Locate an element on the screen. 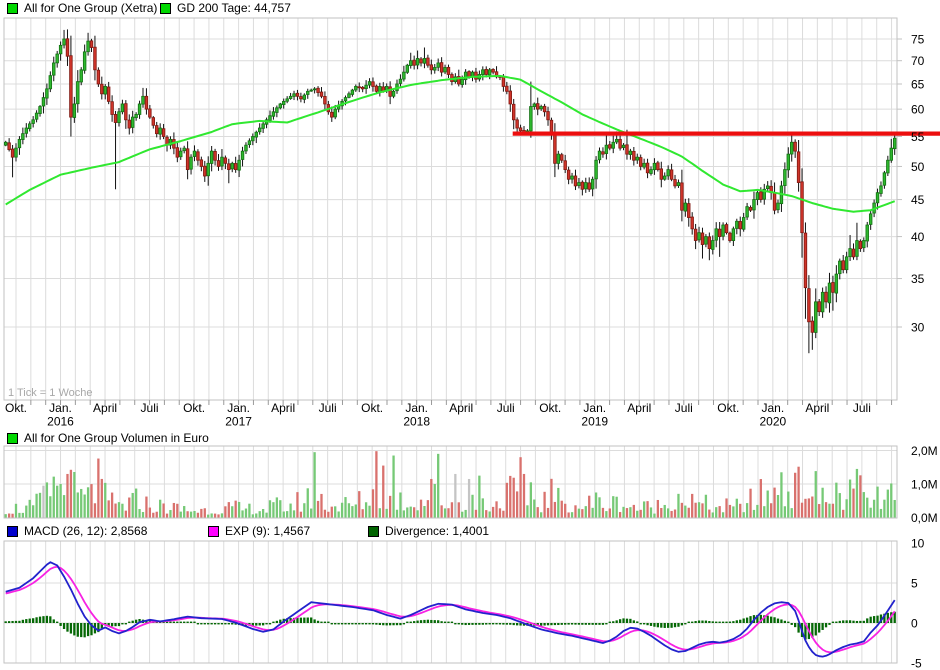 This screenshot has width=940, height=670. volume-plot-area is located at coordinates (450, 482).